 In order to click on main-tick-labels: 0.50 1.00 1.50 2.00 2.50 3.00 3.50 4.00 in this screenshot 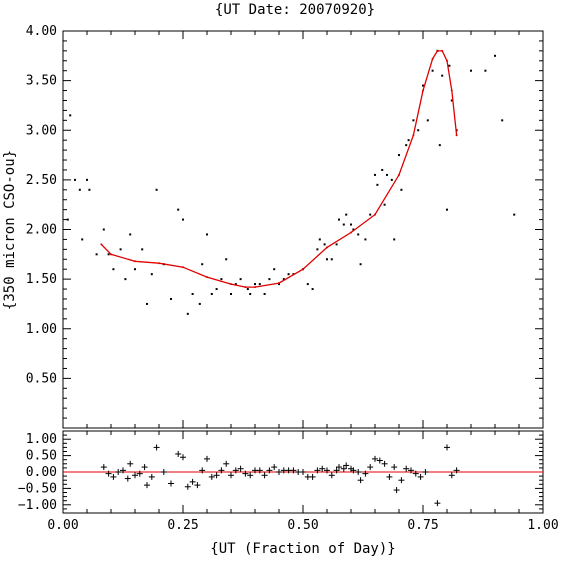, I will do `click(41, 205)`.